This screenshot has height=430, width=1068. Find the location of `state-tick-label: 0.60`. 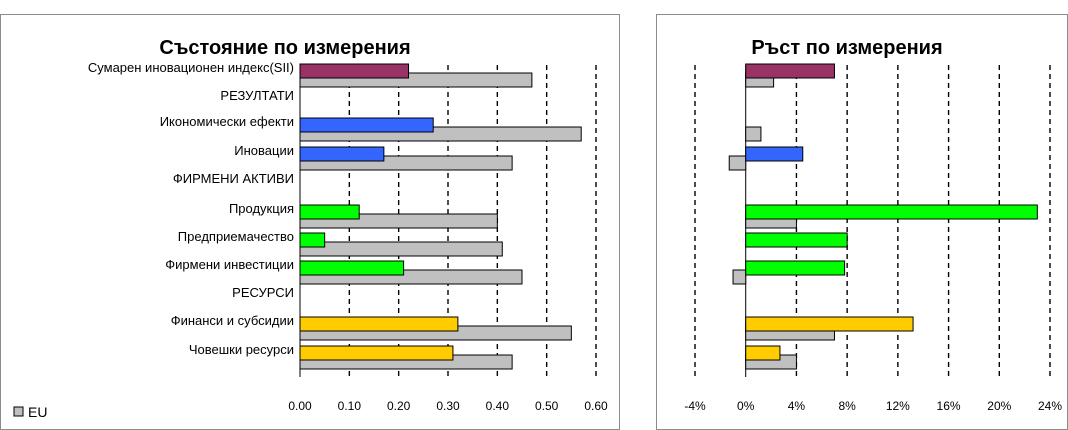

state-tick-label: 0.60 is located at coordinates (596, 406).